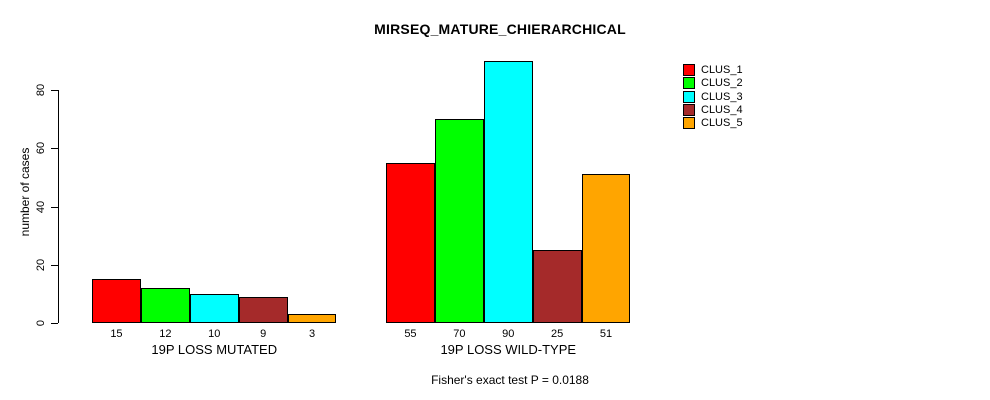 The height and width of the screenshot is (400, 990). What do you see at coordinates (722, 83) in the screenshot?
I see `legend-label: CLUS_2` at bounding box center [722, 83].